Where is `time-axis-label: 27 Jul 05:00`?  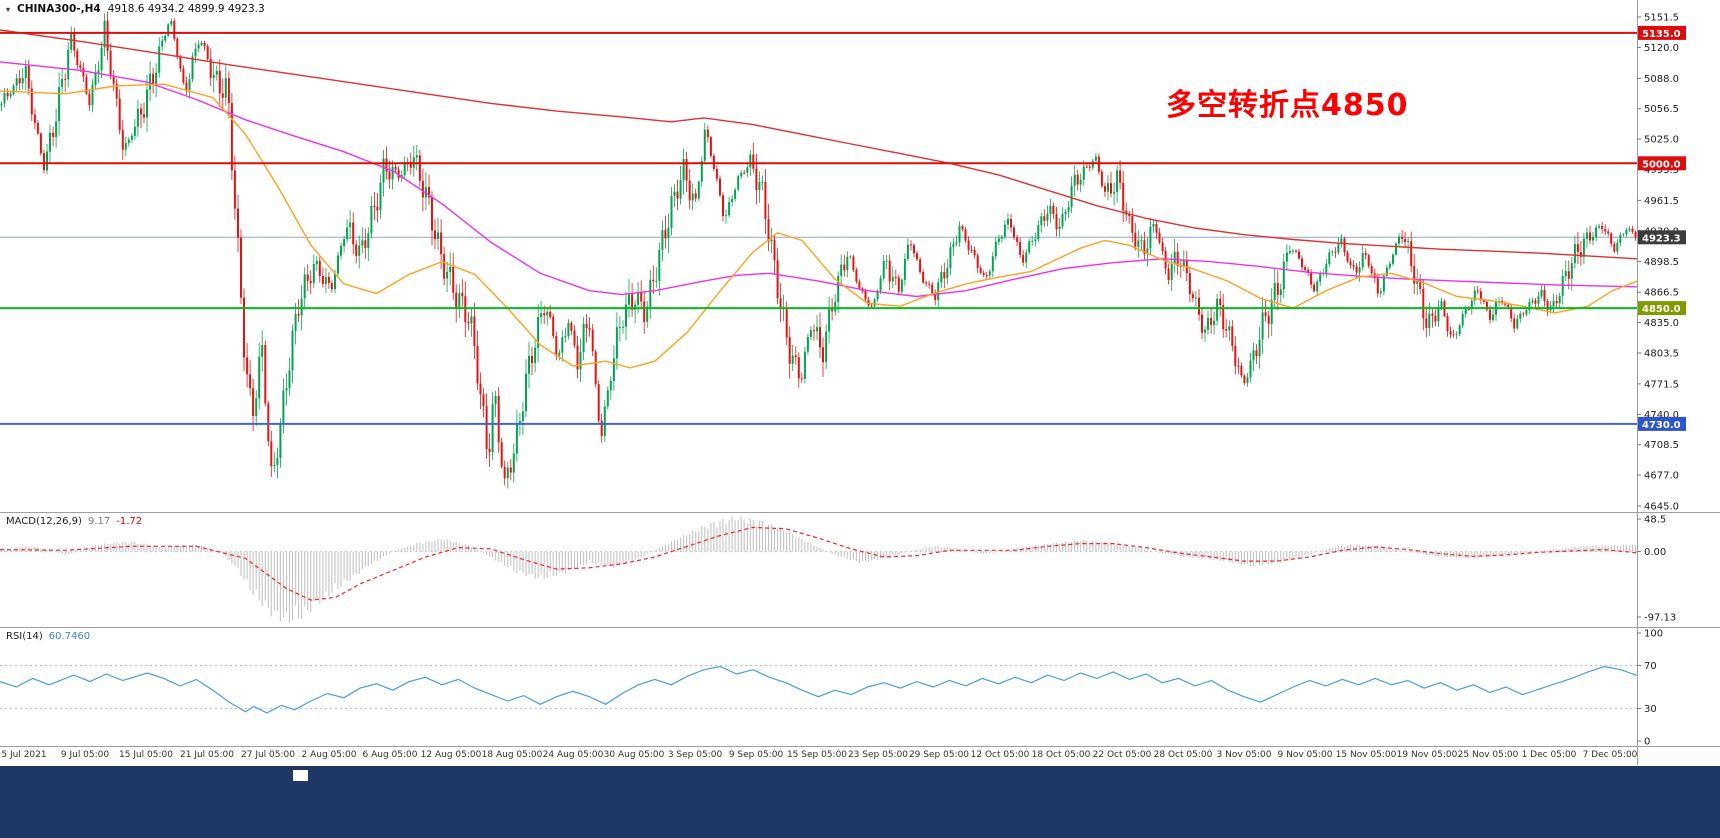 time-axis-label: 27 Jul 05:00 is located at coordinates (268, 755).